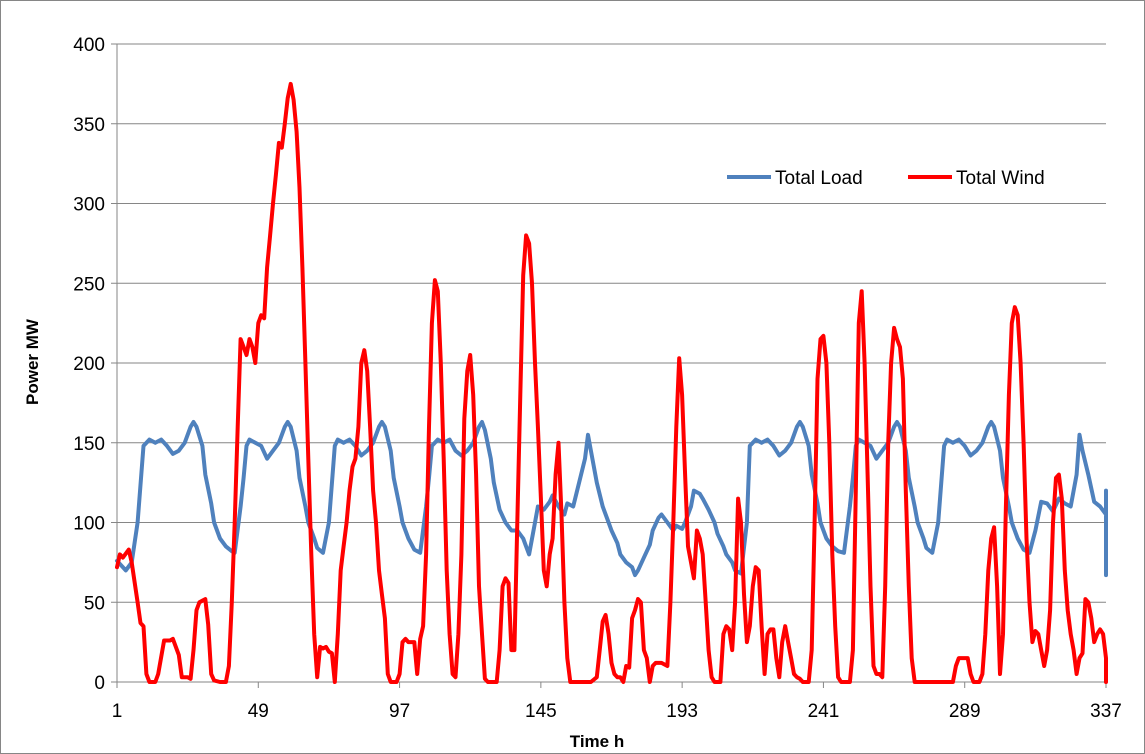 The height and width of the screenshot is (754, 1145). What do you see at coordinates (89, 45) in the screenshot?
I see `y-tick-label: 400` at bounding box center [89, 45].